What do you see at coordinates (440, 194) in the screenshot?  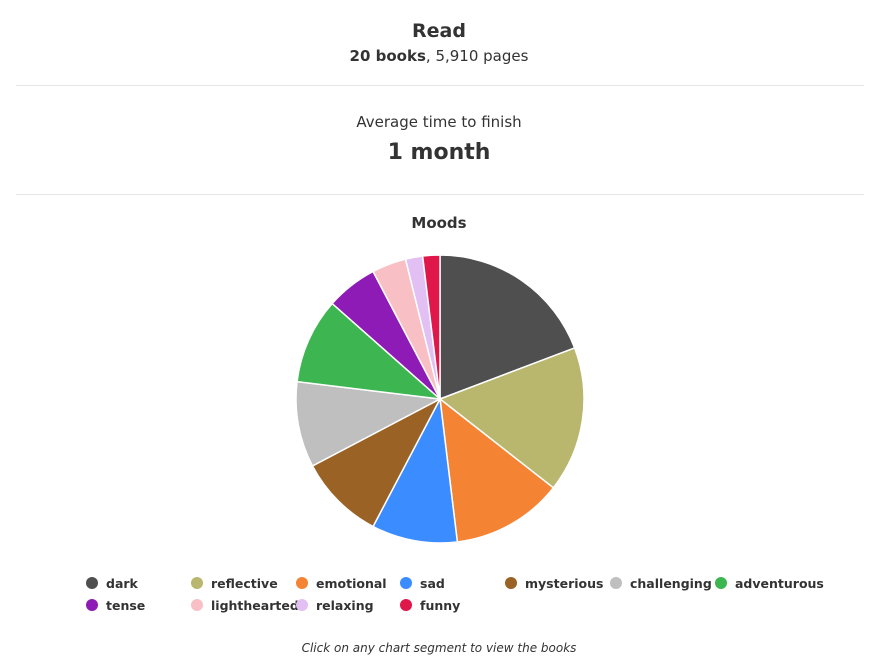 I see `divider-middle` at bounding box center [440, 194].